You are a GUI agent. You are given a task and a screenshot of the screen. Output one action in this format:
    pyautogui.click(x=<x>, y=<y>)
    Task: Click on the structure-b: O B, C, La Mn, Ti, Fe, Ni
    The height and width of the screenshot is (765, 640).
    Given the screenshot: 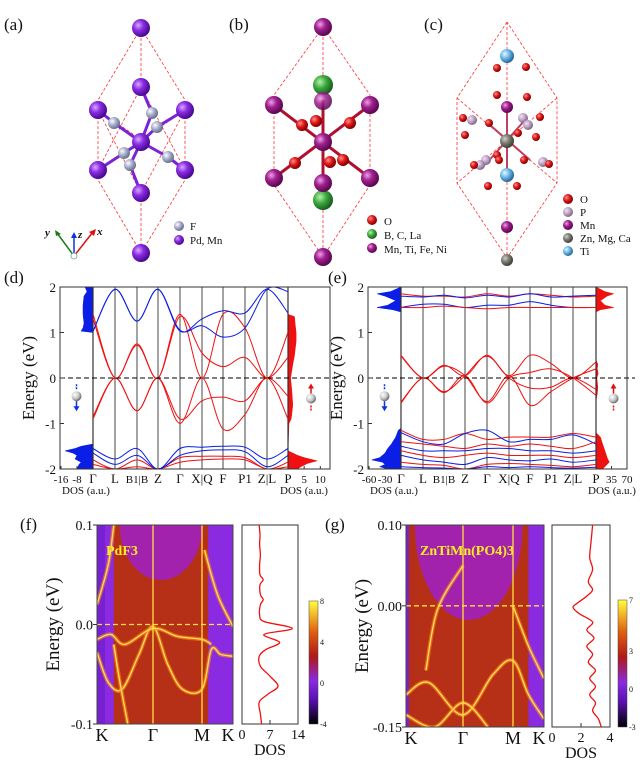 What is the action you would take?
    pyautogui.click(x=356, y=142)
    